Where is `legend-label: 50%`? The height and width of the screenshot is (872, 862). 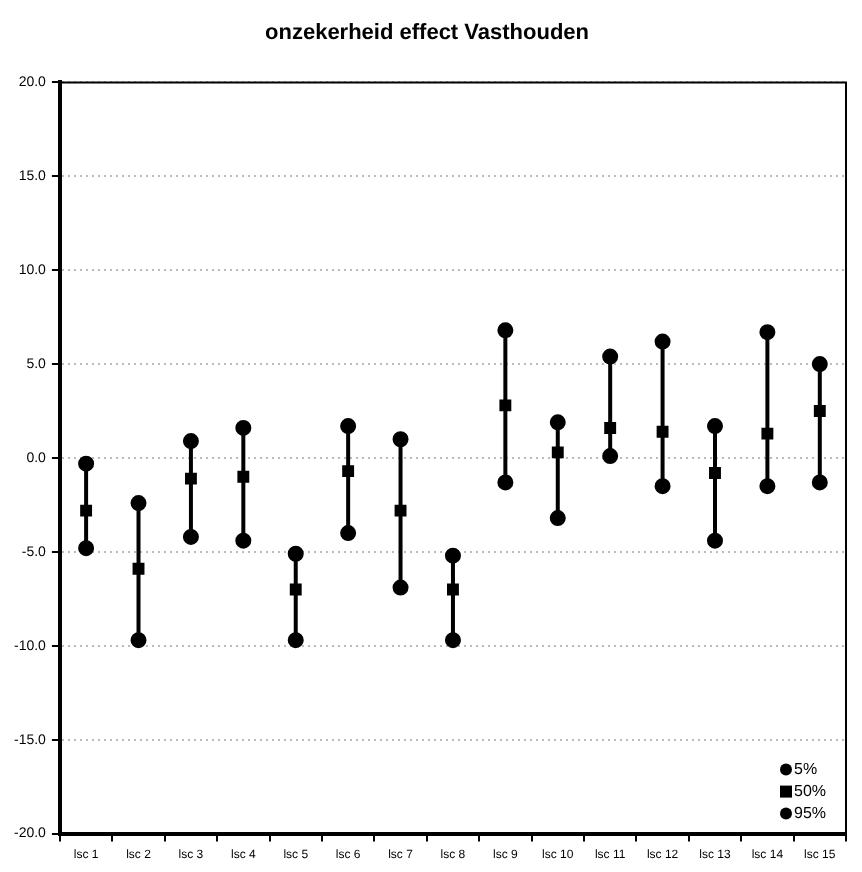 legend-label: 50% is located at coordinates (810, 791).